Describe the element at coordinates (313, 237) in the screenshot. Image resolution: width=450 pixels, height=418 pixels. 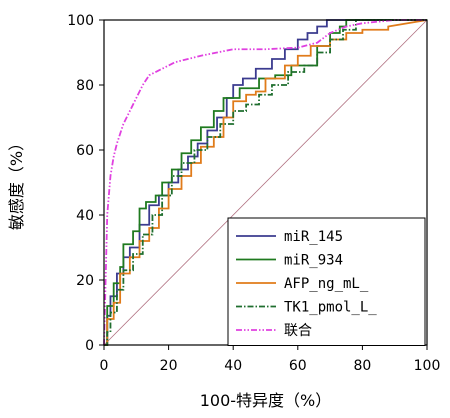
I see `legend-label-1: miR_145` at that location.